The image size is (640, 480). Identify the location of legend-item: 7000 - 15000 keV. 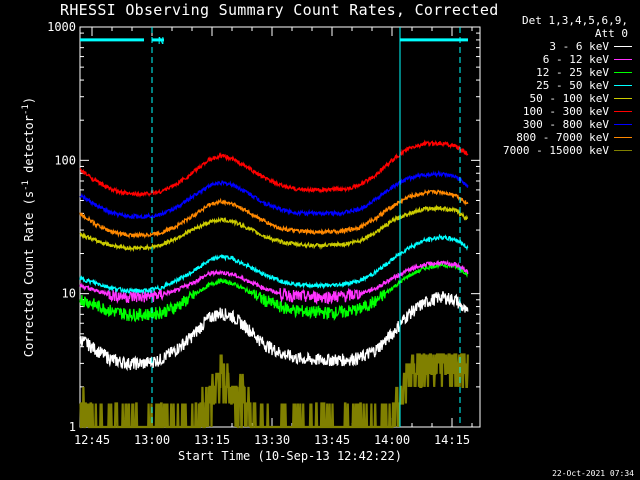
(567, 150).